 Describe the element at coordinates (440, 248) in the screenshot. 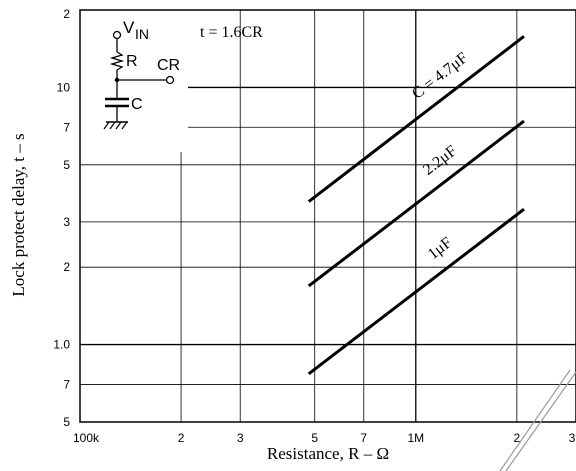

I see `series-label: 1μF` at that location.